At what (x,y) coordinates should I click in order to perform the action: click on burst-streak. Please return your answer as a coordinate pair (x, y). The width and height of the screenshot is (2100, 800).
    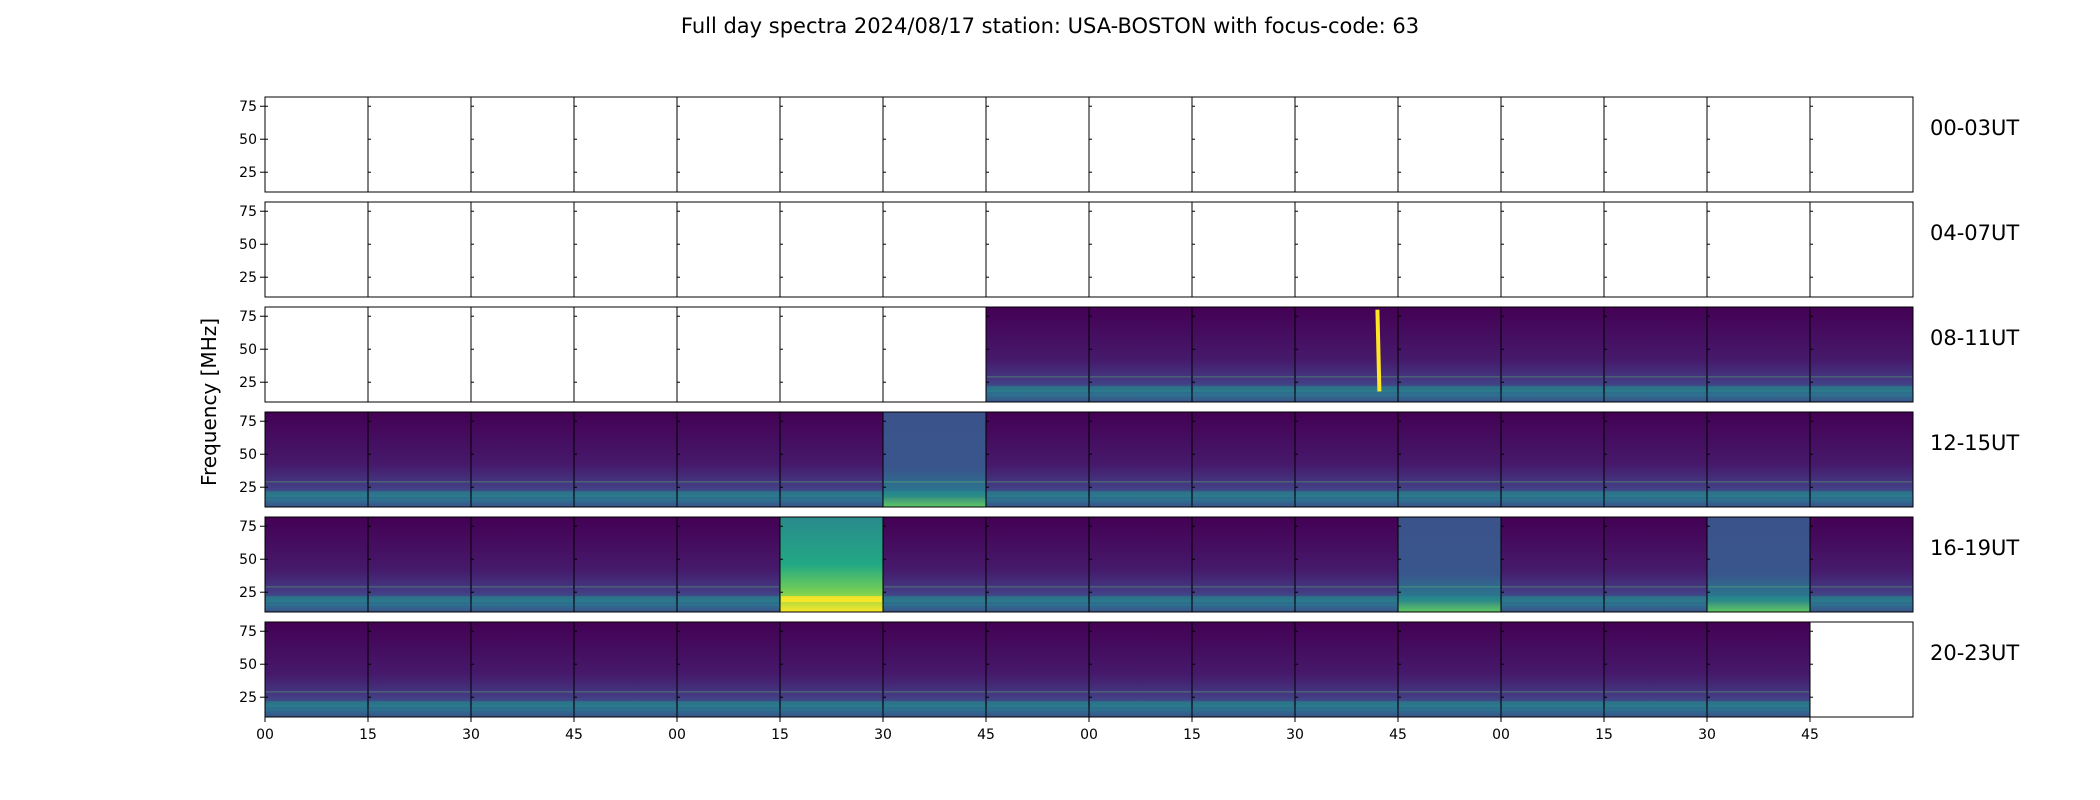
    Looking at the image, I should click on (1378, 350).